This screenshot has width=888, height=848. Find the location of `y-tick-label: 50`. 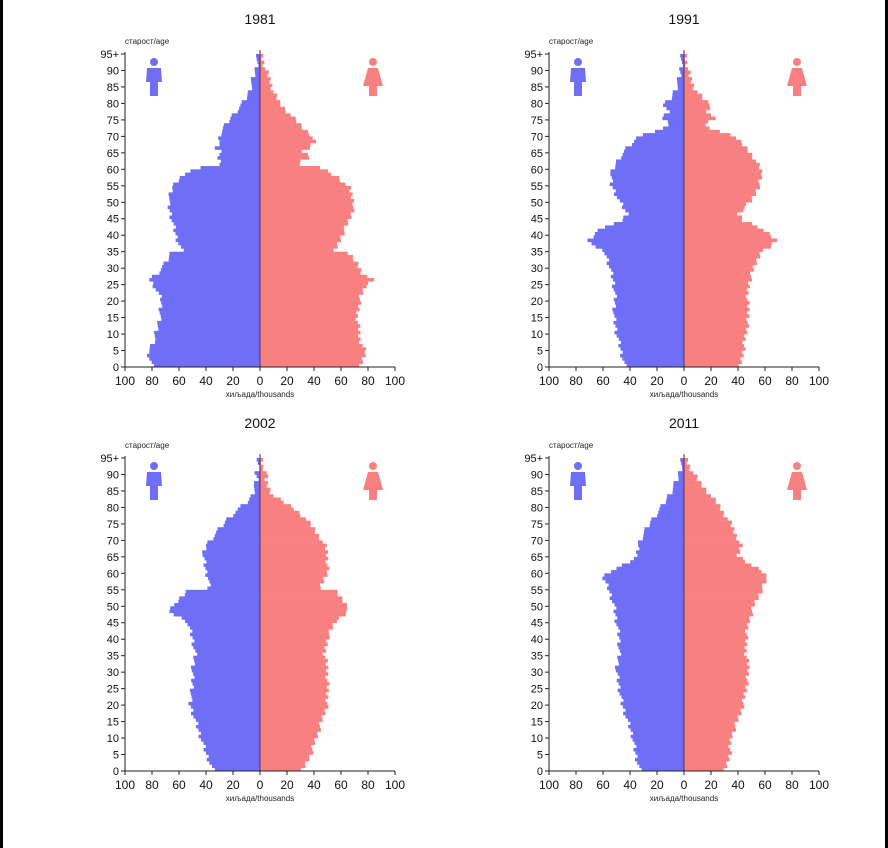

y-tick-label: 50 is located at coordinates (113, 203).